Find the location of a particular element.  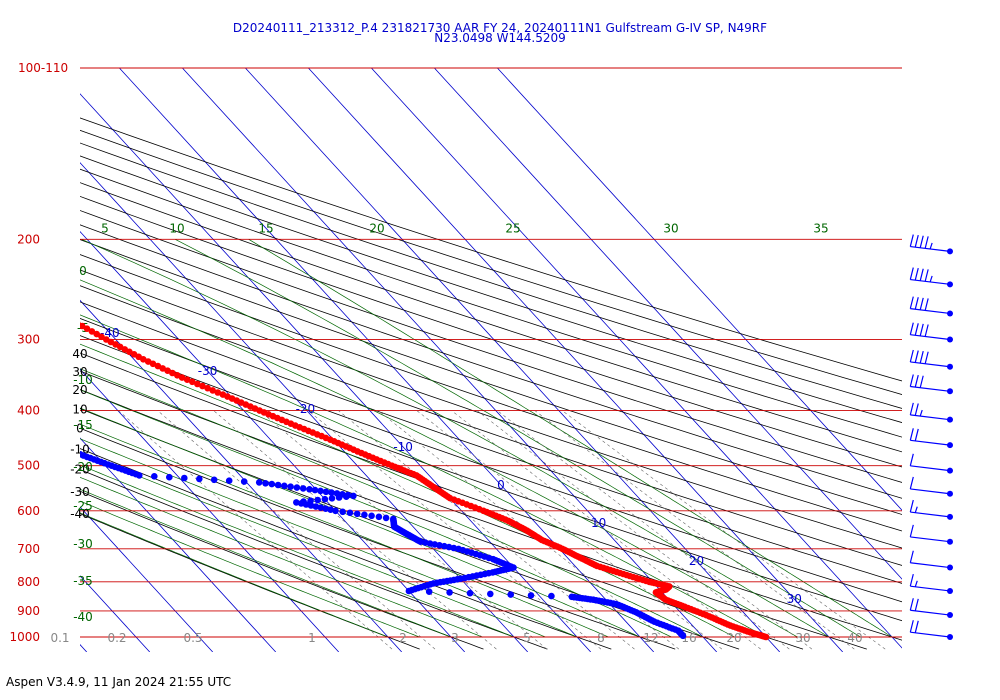

theta-left-label: -30 is located at coordinates (80, 492).